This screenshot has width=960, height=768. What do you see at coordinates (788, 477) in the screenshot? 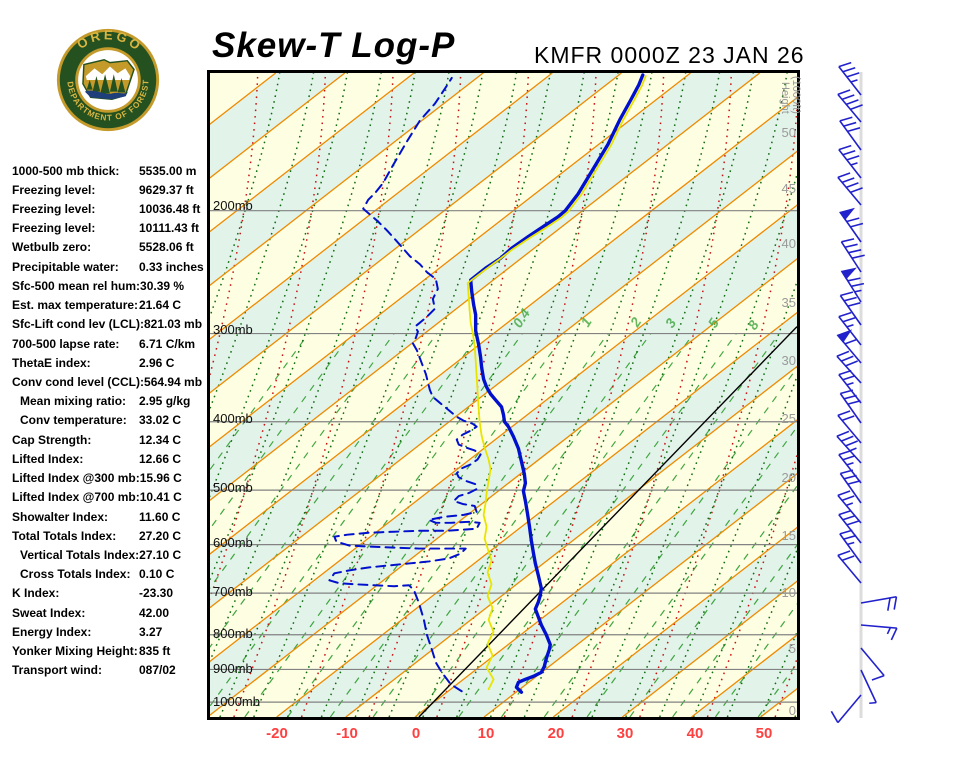
I see `height-tick-label: 20` at bounding box center [788, 477].